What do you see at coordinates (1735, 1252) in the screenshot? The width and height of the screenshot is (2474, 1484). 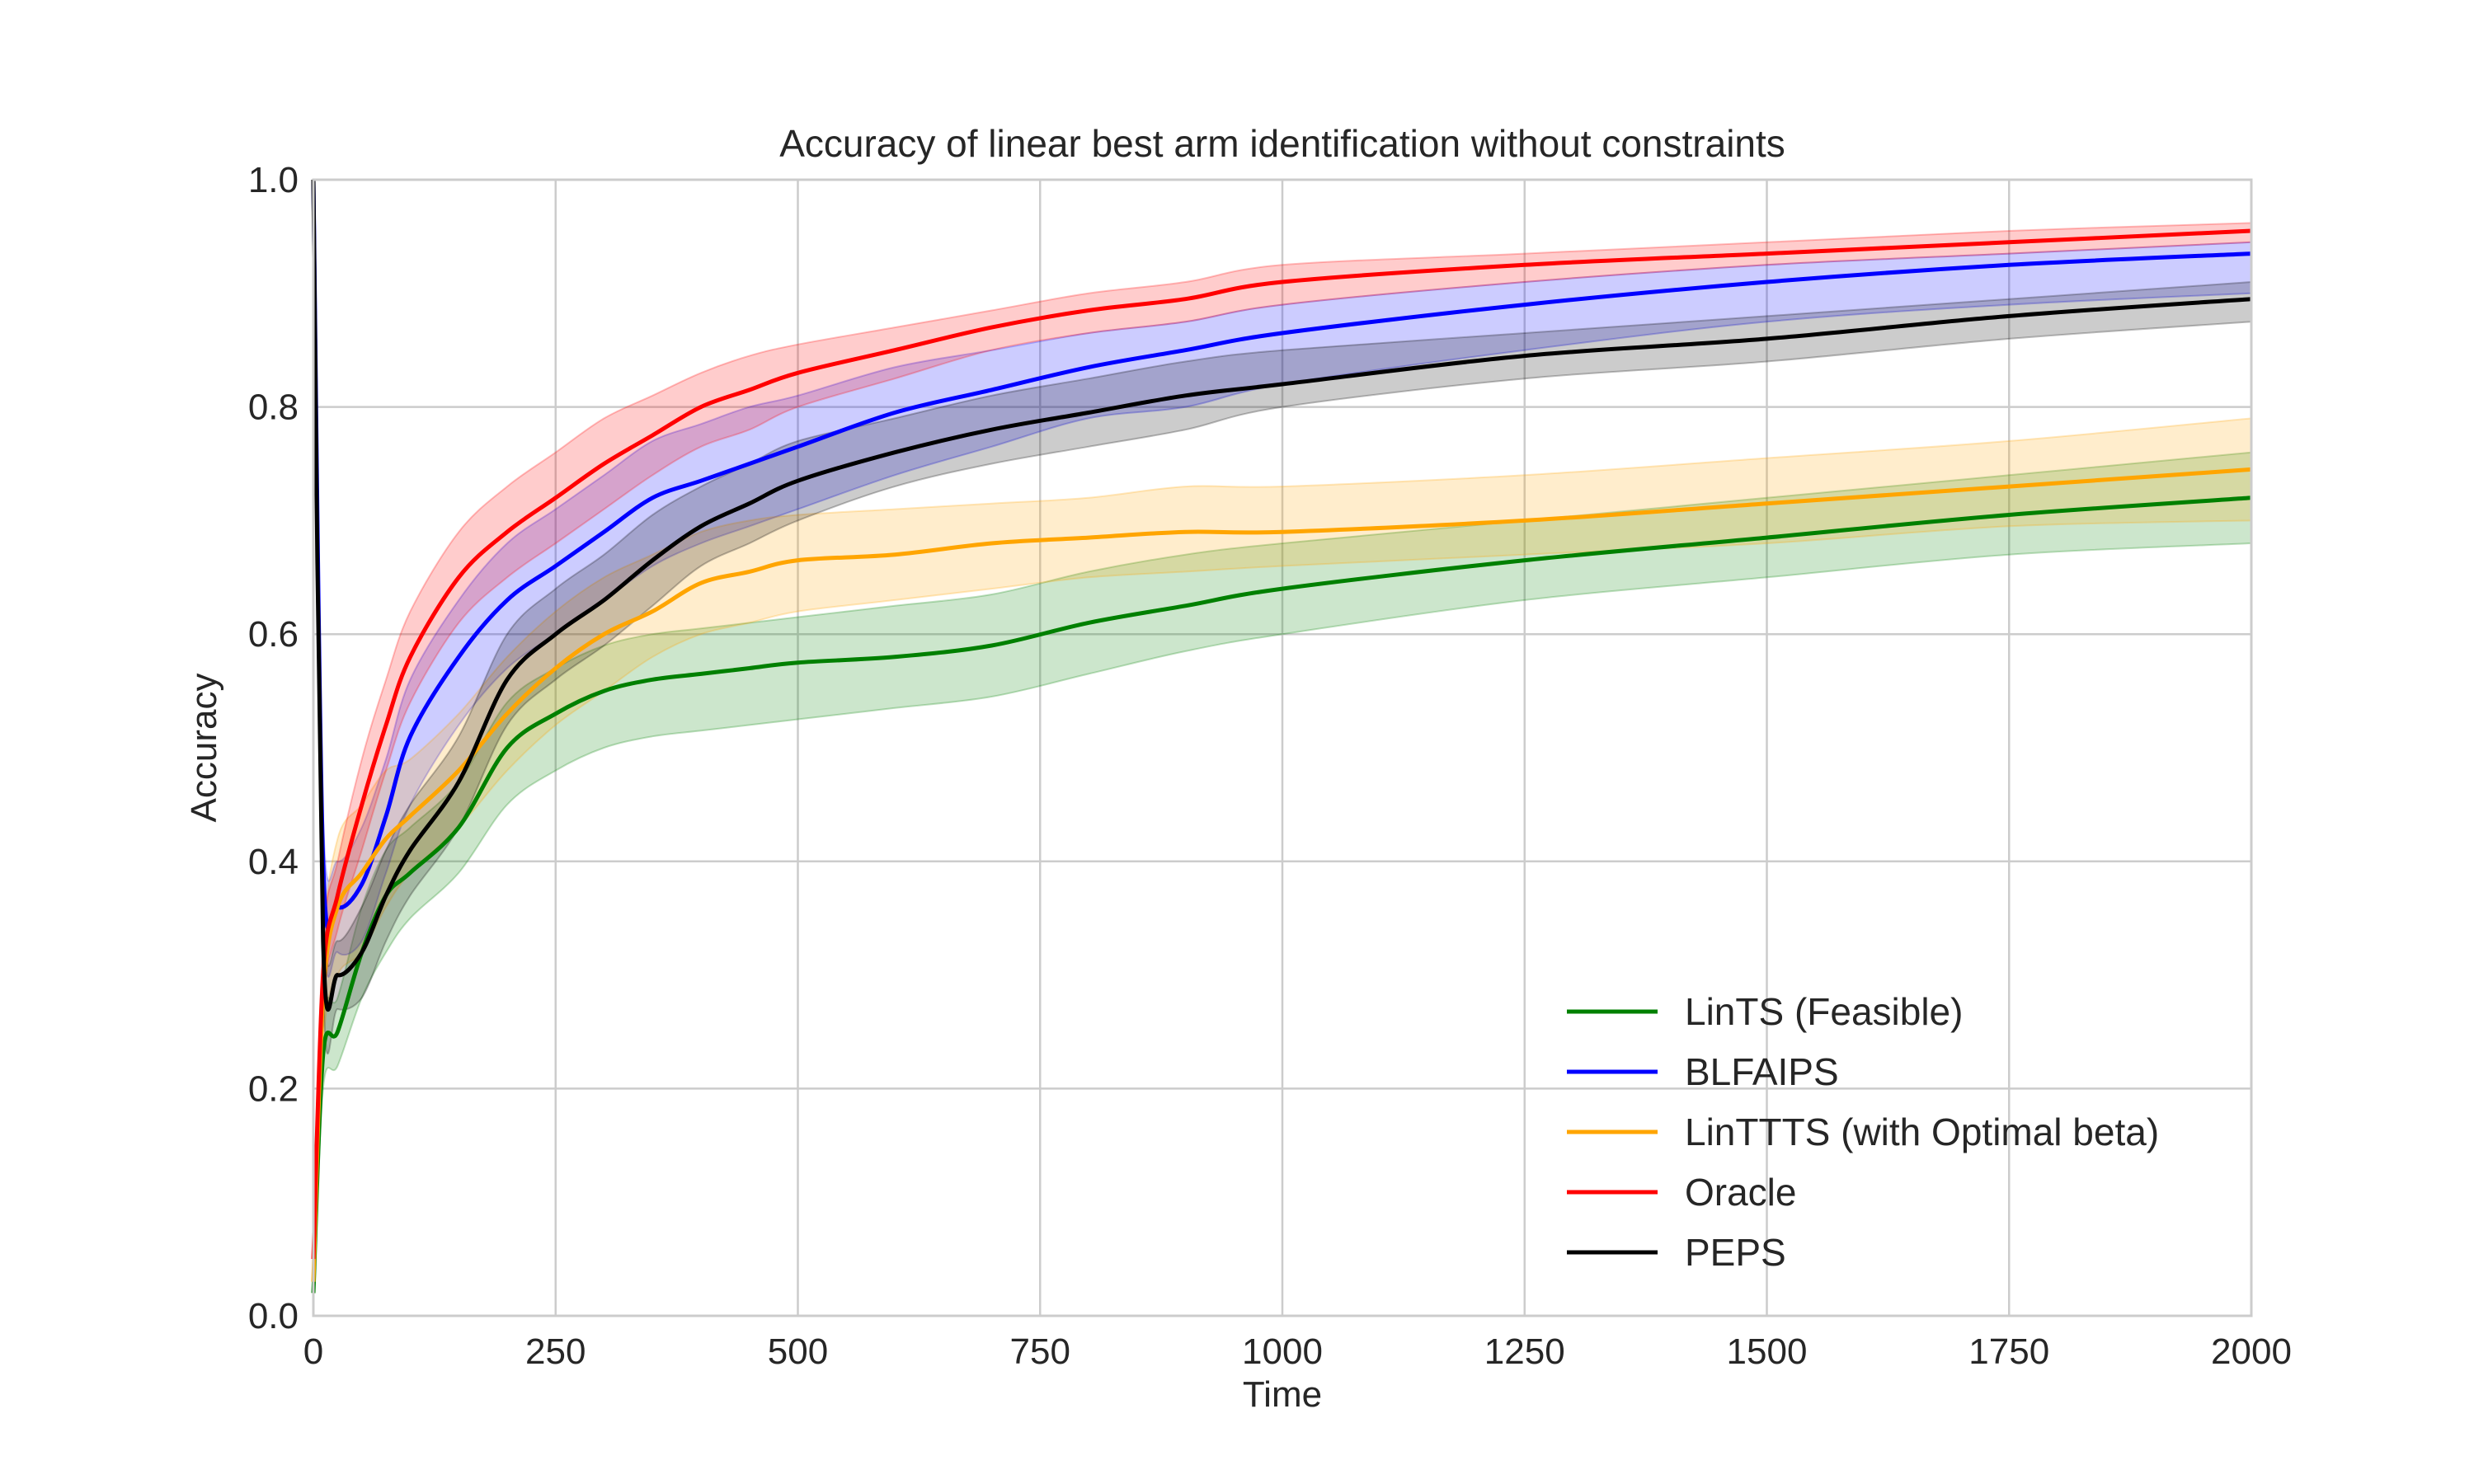 I see `legend-label-peps: PEPS` at bounding box center [1735, 1252].